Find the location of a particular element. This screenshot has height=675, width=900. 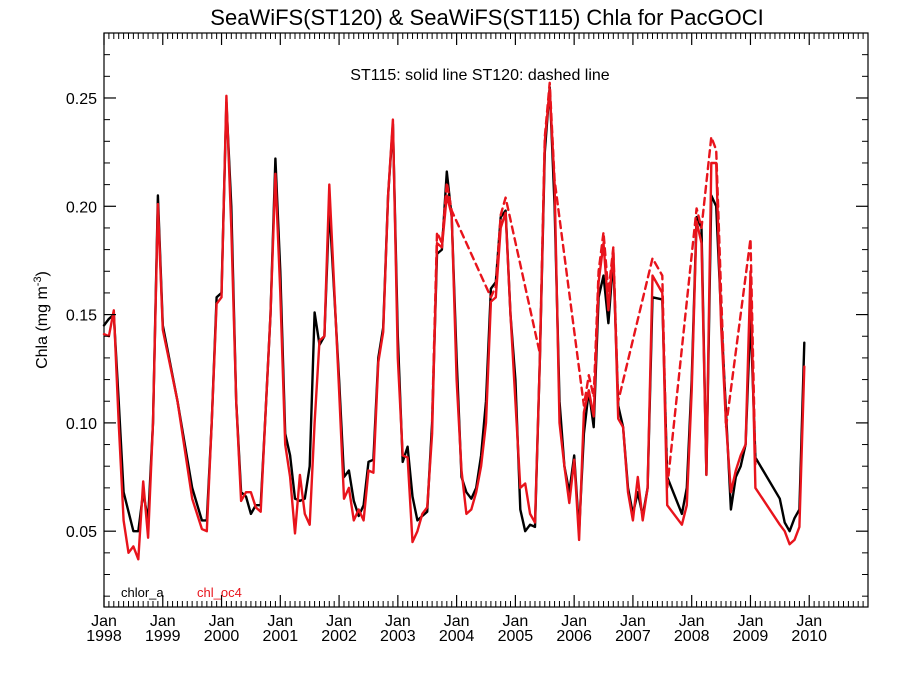

x-tick-label-year: 2003 is located at coordinates (398, 636).